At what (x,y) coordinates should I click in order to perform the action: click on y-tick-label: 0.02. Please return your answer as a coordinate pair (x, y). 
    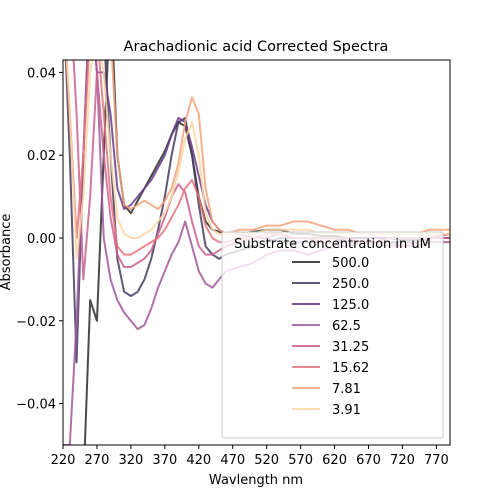
    Looking at the image, I should click on (41, 156).